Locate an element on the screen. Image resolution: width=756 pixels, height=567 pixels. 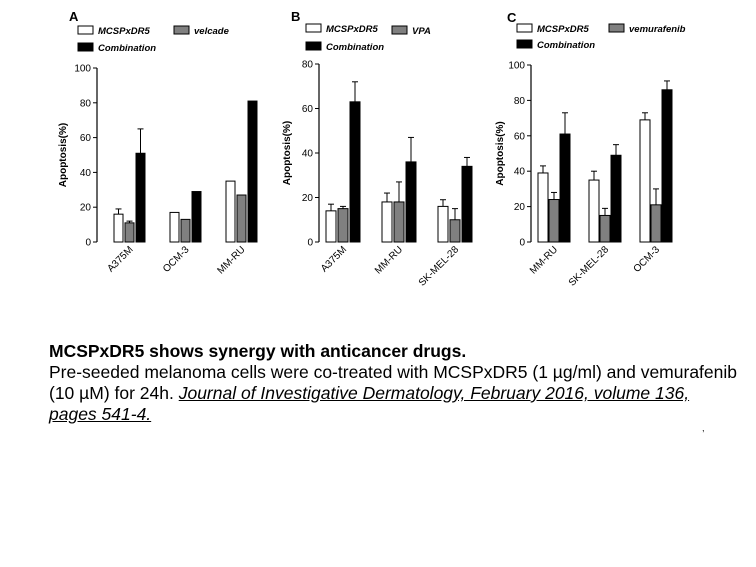
panel-letter: B is located at coordinates (295, 16).